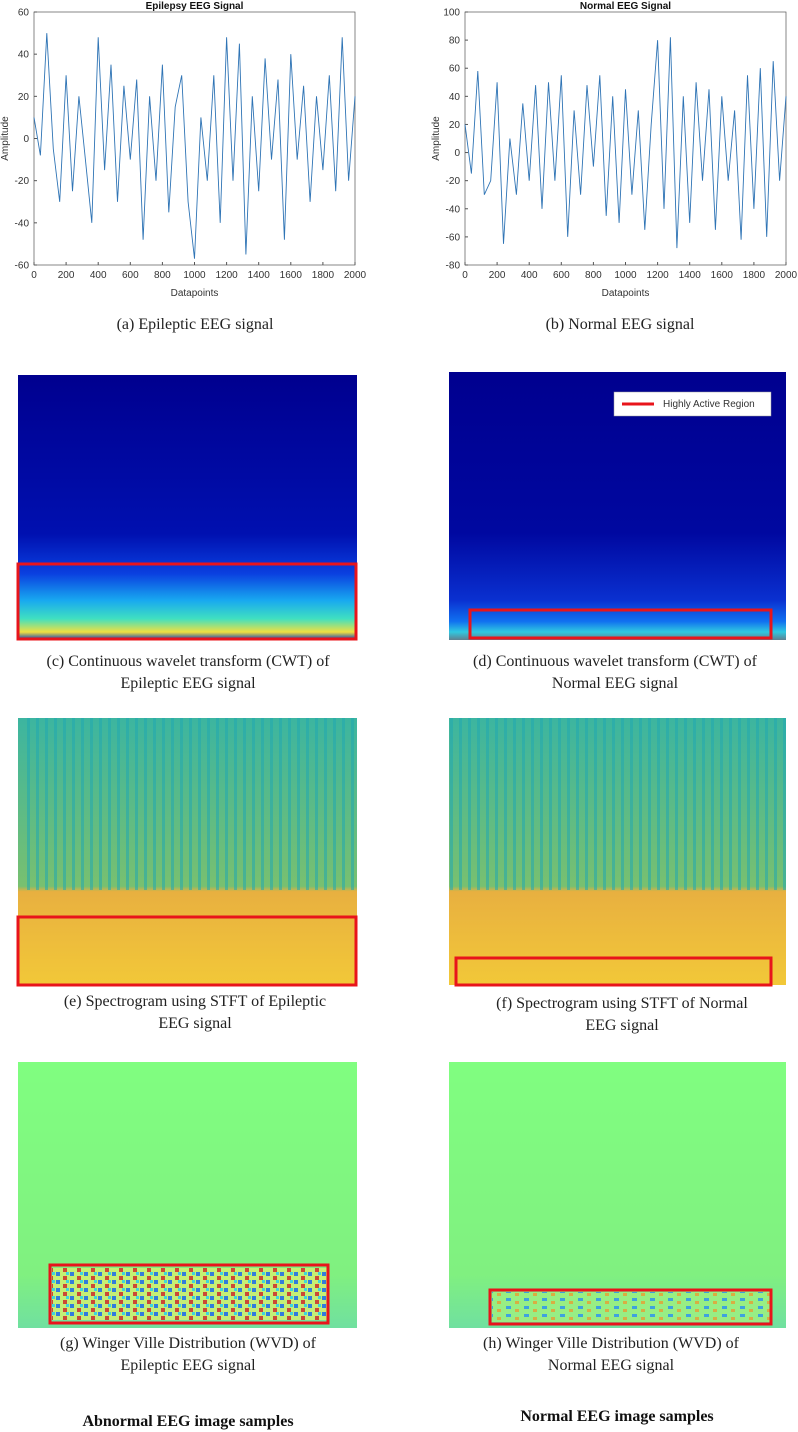 Image resolution: width=798 pixels, height=1432 pixels. Describe the element at coordinates (451, 13) in the screenshot. I see `y-tick-label: 100` at that location.